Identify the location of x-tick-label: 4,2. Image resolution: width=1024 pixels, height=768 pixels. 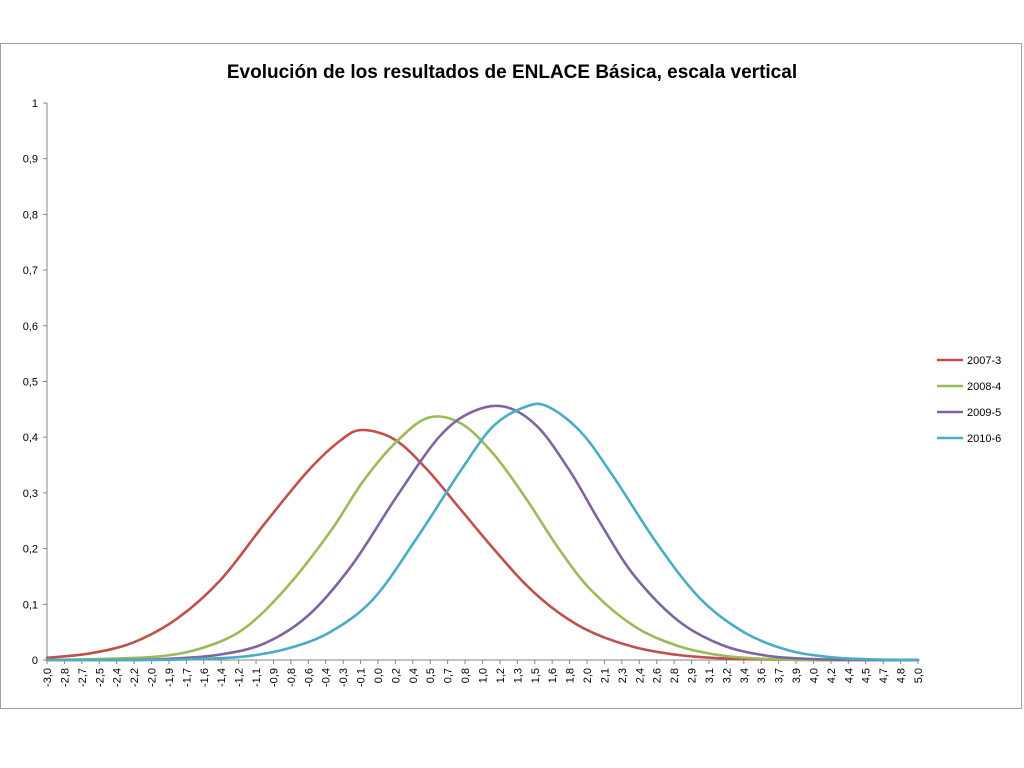
(832, 675).